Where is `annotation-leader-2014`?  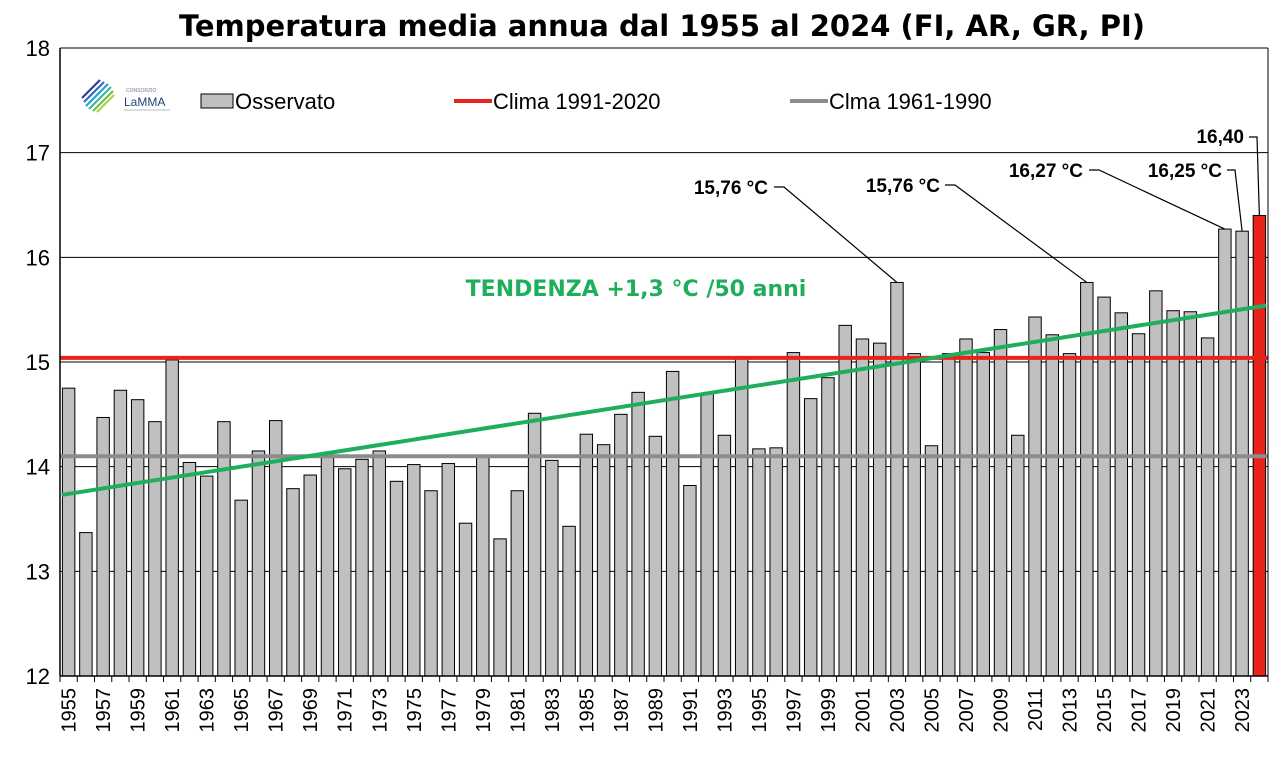 annotation-leader-2014 is located at coordinates (1016, 233).